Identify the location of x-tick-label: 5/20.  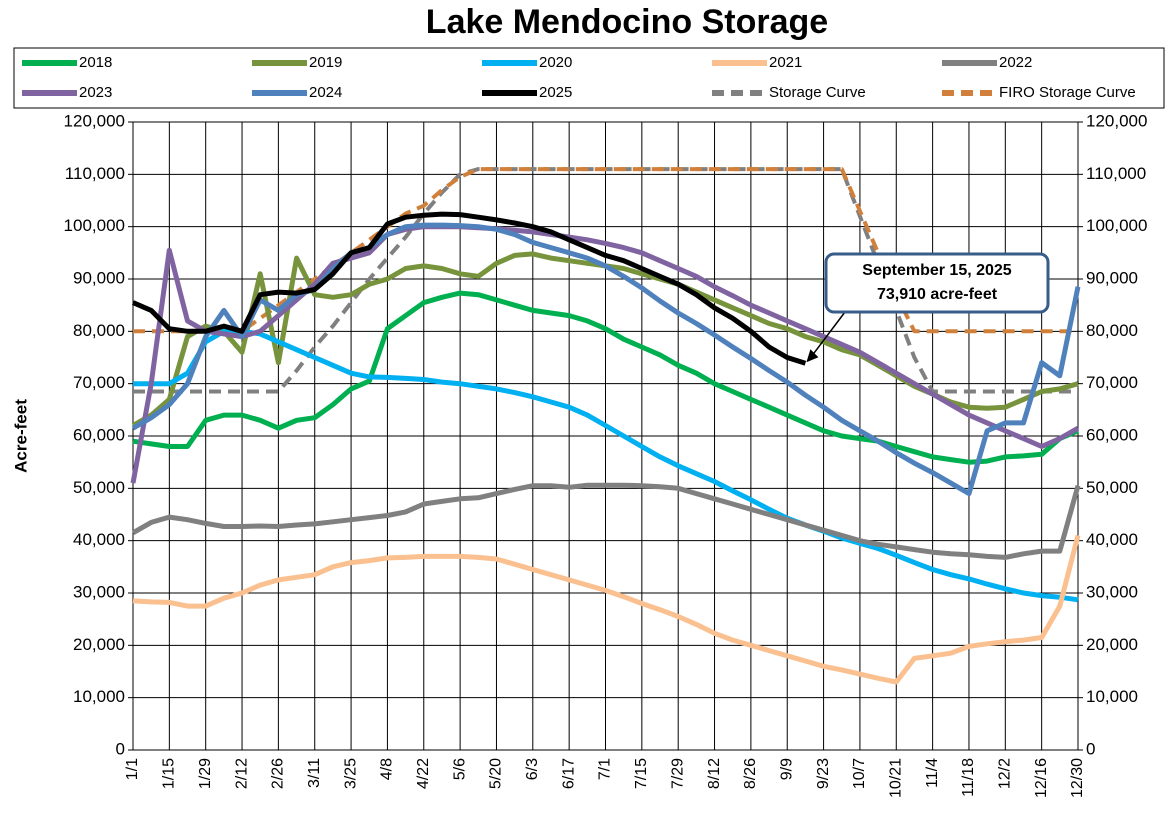
(496, 773).